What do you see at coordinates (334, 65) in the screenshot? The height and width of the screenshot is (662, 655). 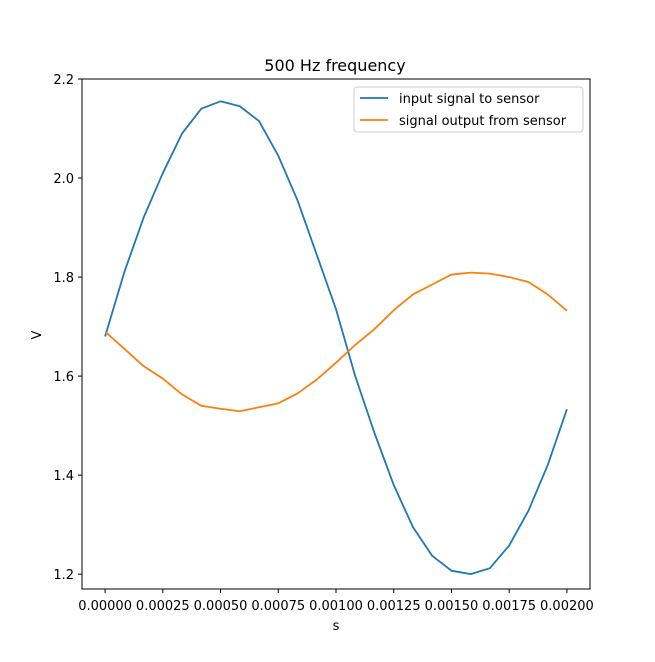 I see `chart-title: 500 Hz frequency` at bounding box center [334, 65].